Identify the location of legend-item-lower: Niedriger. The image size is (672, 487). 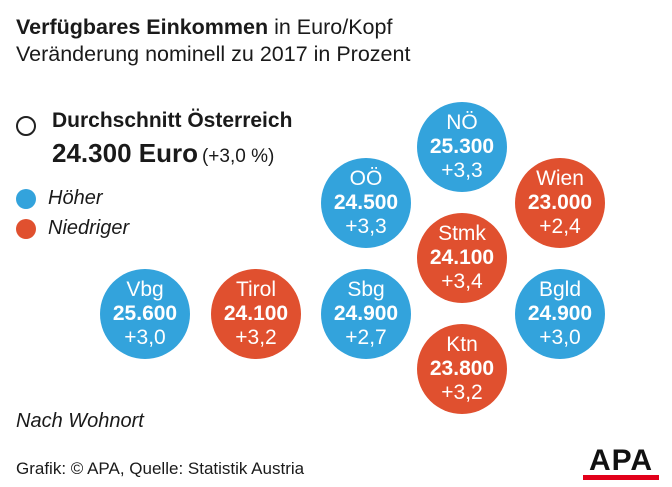
(72, 228).